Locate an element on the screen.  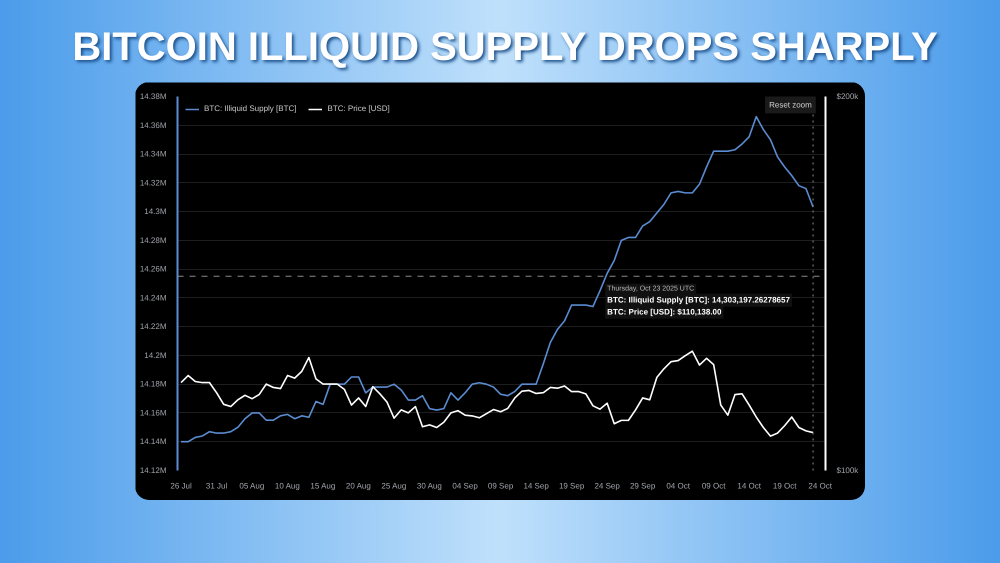
legend-label: BTC: Illiquid Supply [BTC] is located at coordinates (250, 108).